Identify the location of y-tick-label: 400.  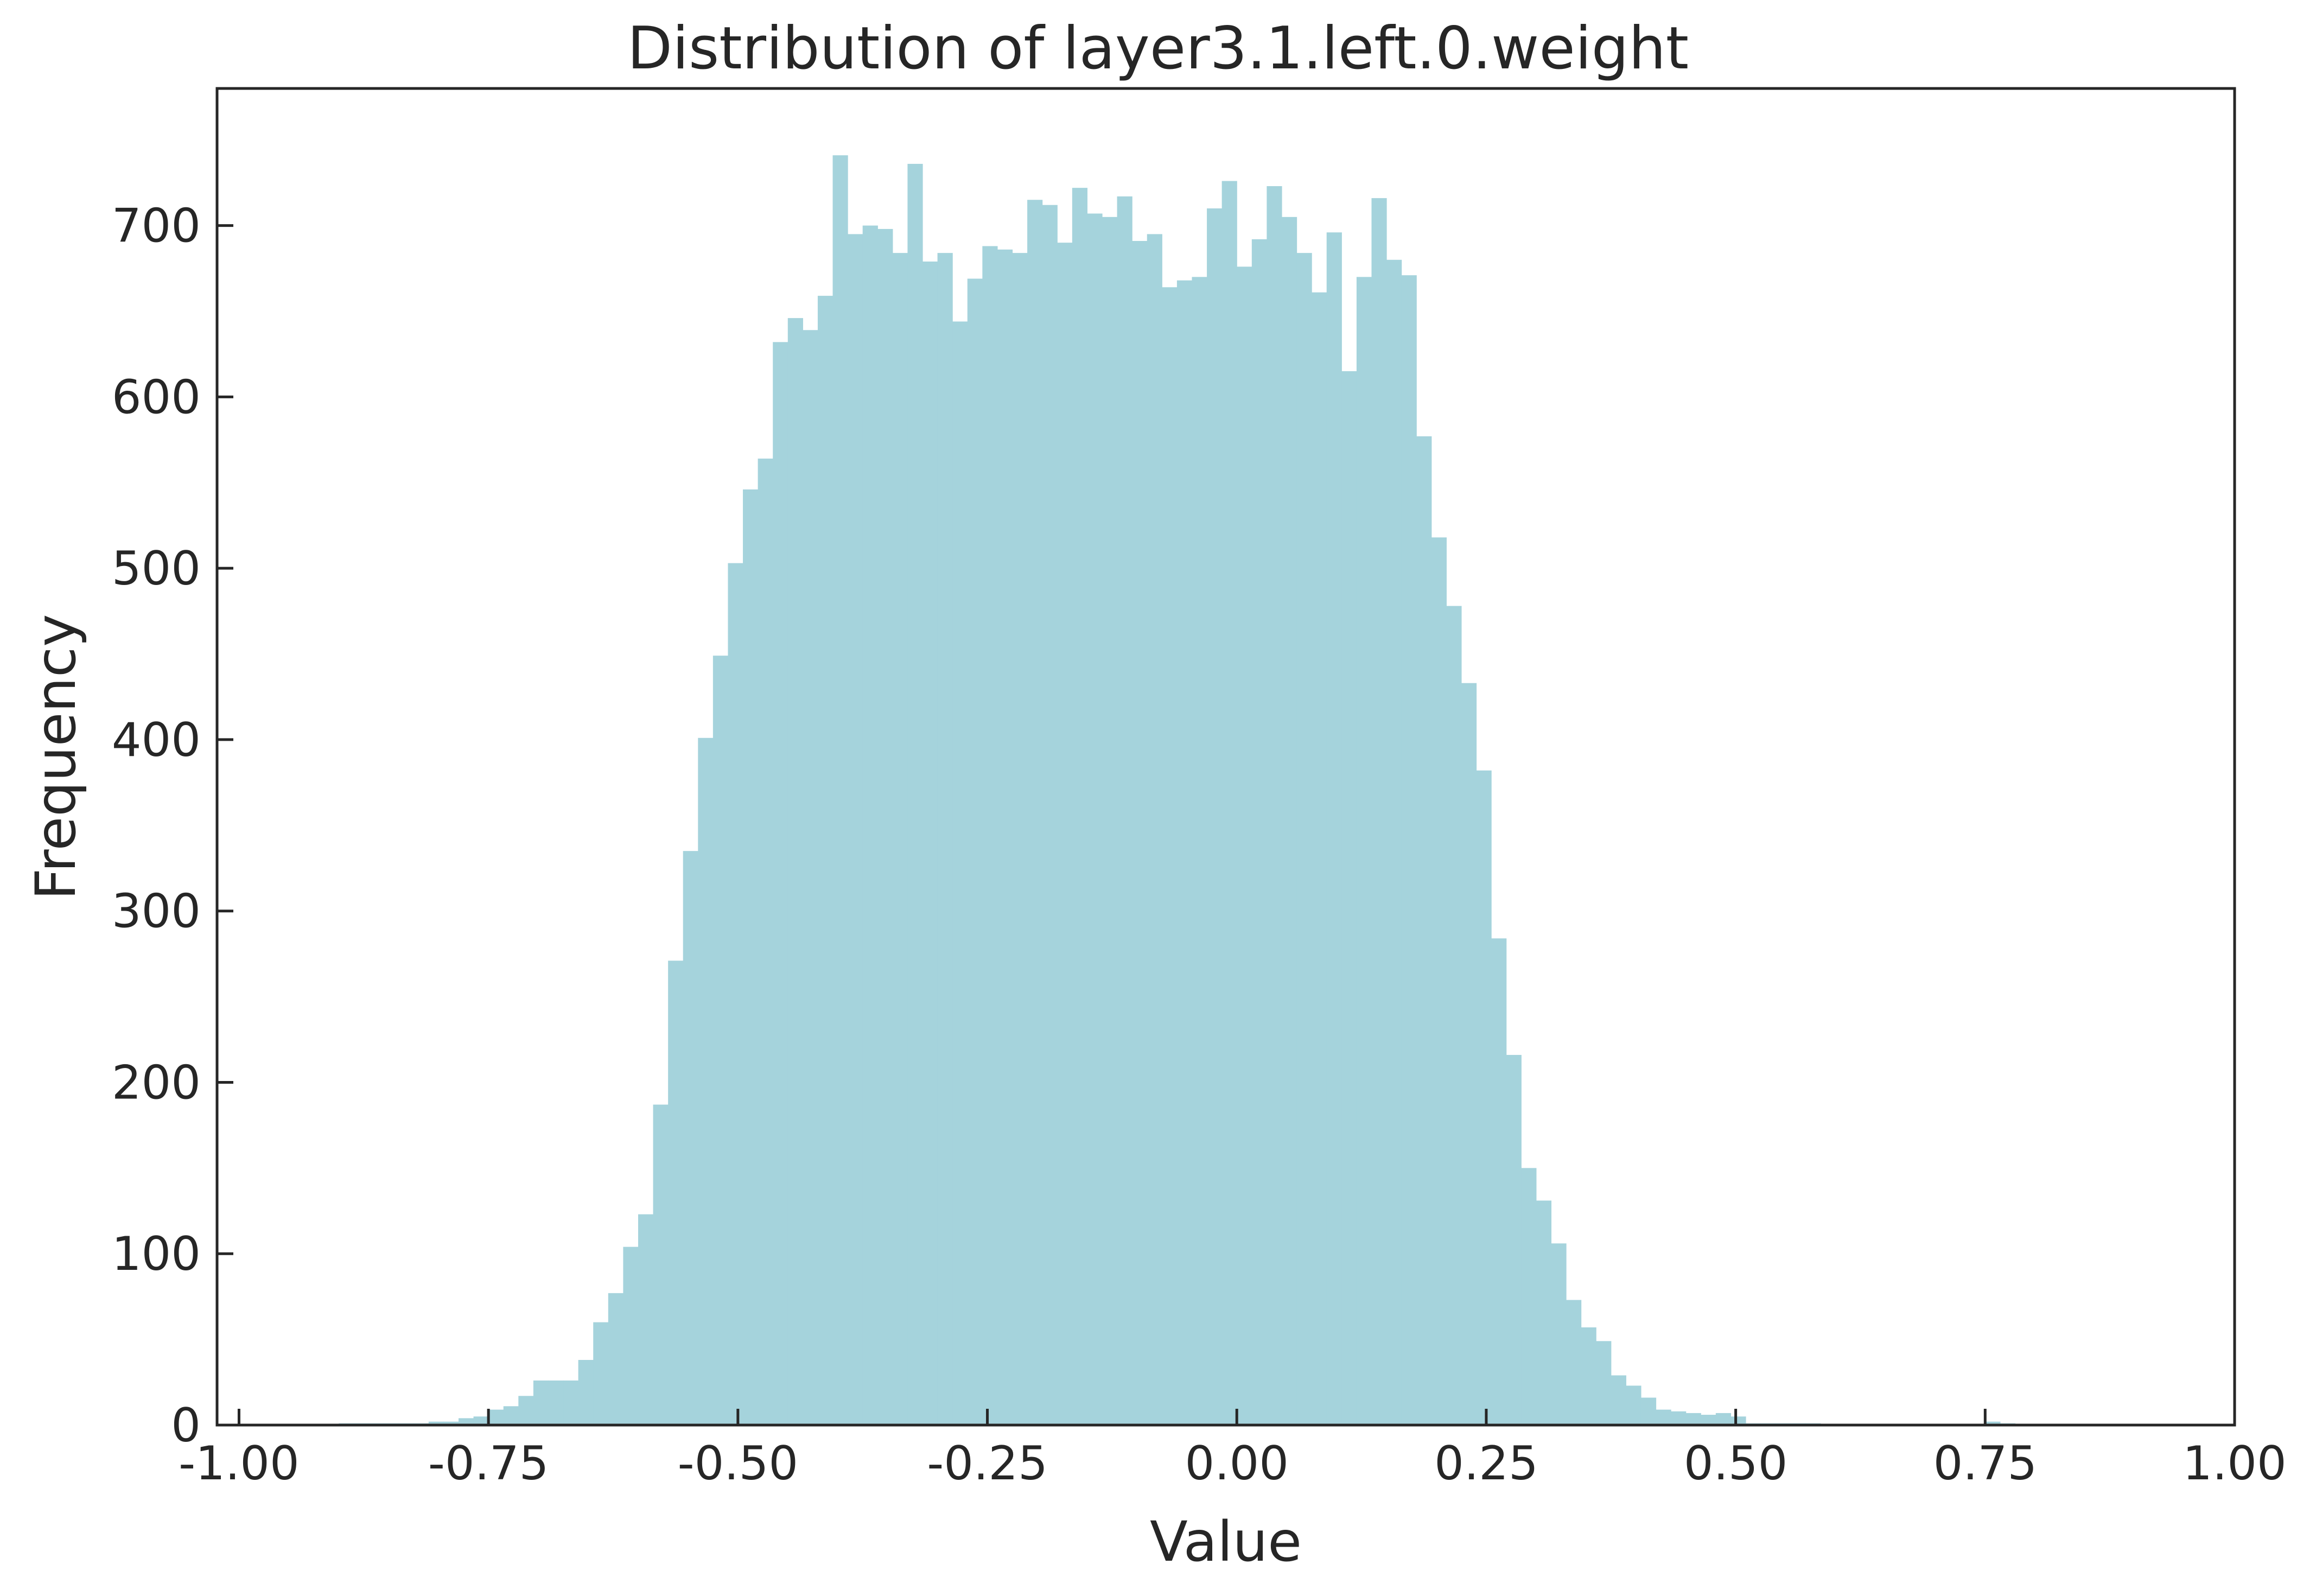
(156, 740).